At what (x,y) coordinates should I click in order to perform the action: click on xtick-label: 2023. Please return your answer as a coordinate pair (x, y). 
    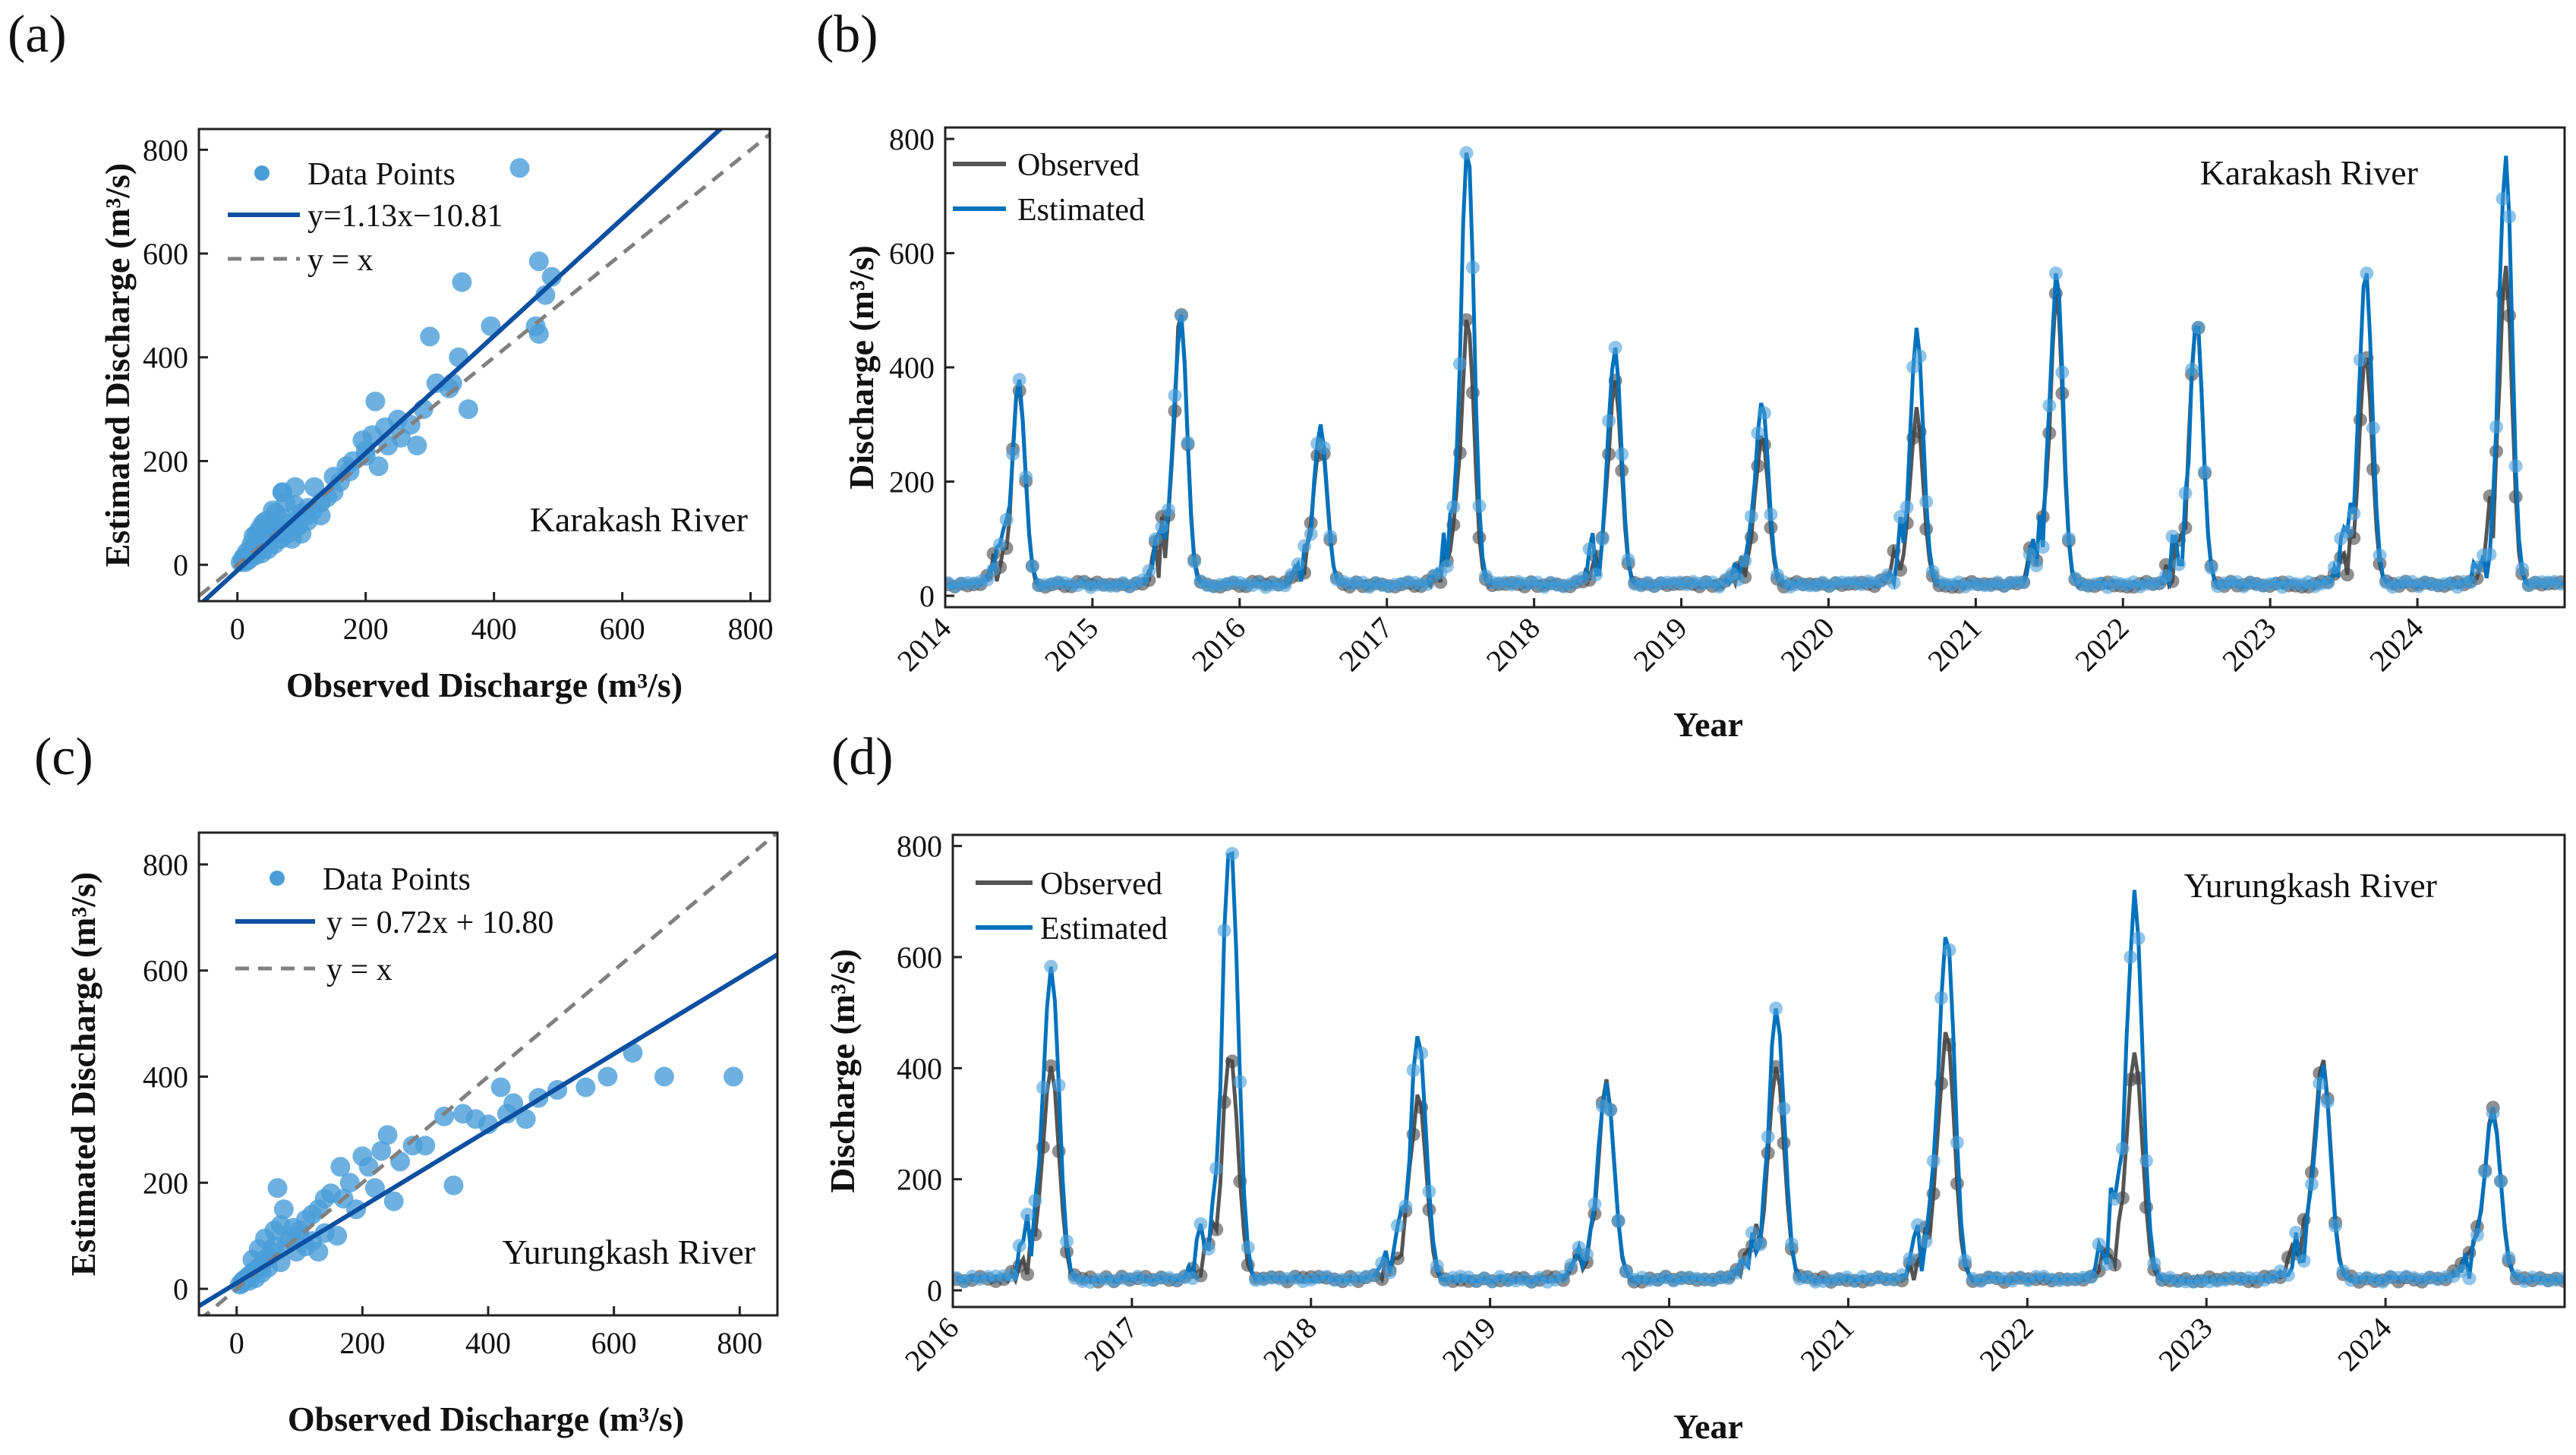
    Looking at the image, I should click on (2248, 644).